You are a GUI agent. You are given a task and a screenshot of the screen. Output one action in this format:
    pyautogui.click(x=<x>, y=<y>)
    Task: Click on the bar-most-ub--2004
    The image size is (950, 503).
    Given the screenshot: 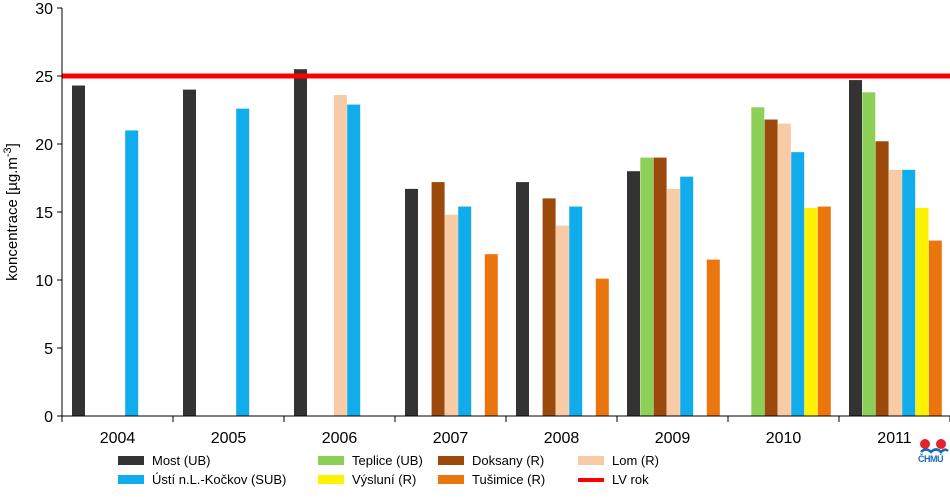 What is the action you would take?
    pyautogui.click(x=78, y=251)
    